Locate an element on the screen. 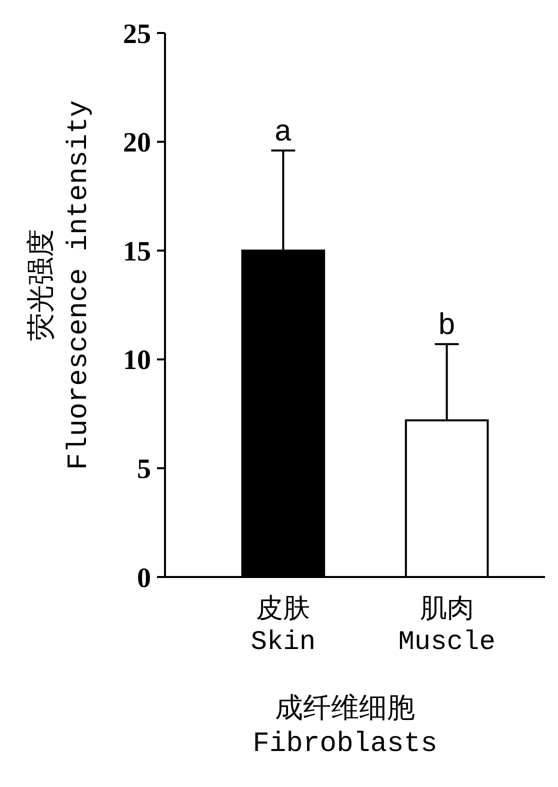 The height and width of the screenshot is (787, 558). x-tick-label: 皮肤 Skin is located at coordinates (283, 626).